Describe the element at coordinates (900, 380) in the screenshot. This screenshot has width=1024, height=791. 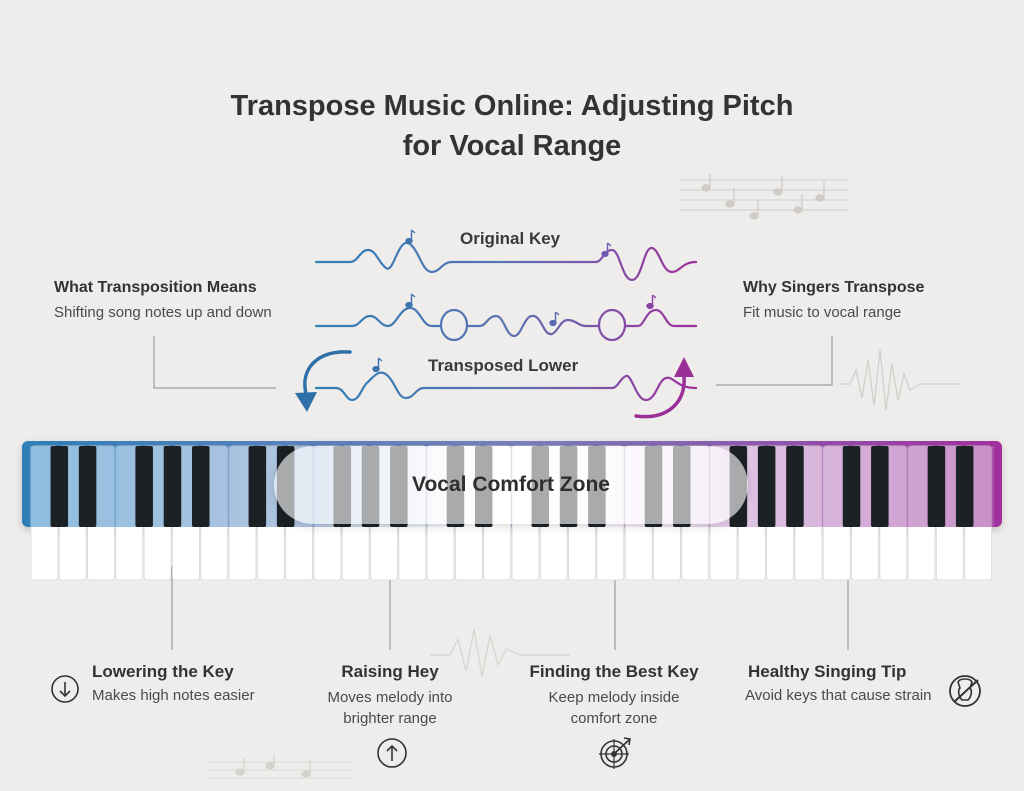
I see `faint-waveform-right` at that location.